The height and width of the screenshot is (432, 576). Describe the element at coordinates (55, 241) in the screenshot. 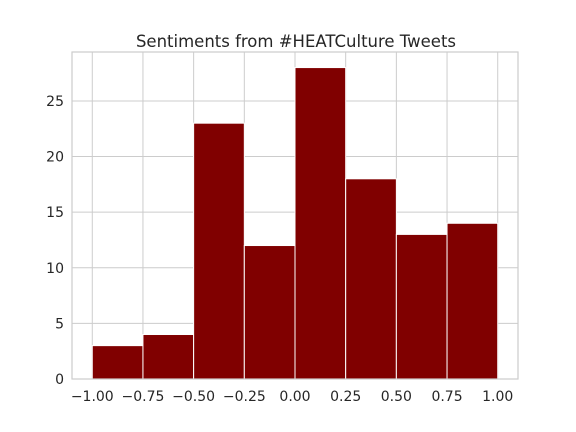

I see `y-axis-ticks: 0 5 10 15 20 25` at that location.